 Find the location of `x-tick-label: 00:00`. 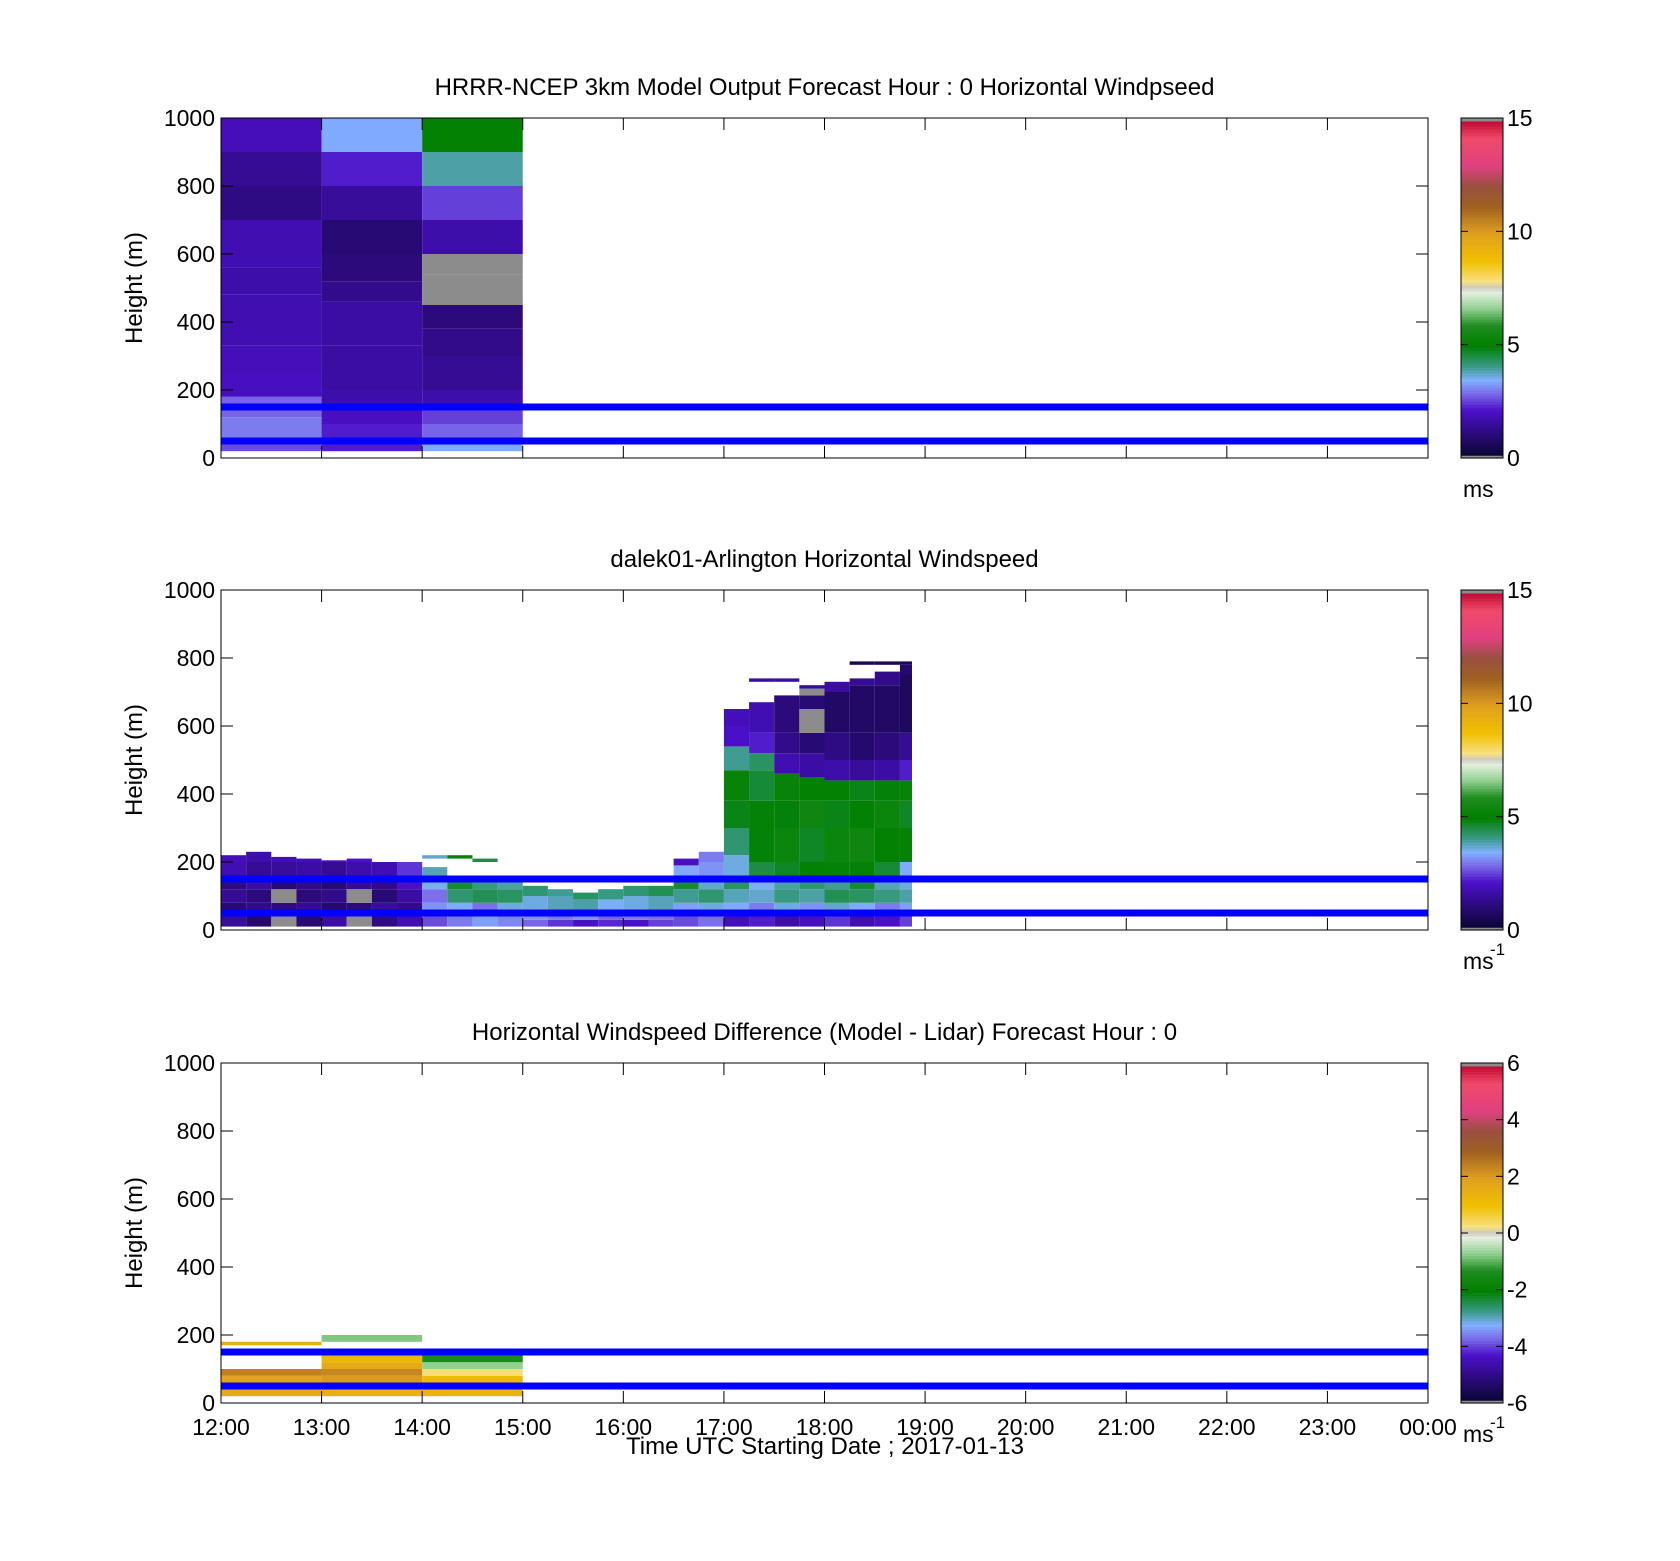

x-tick-label: 00:00 is located at coordinates (1428, 1427).